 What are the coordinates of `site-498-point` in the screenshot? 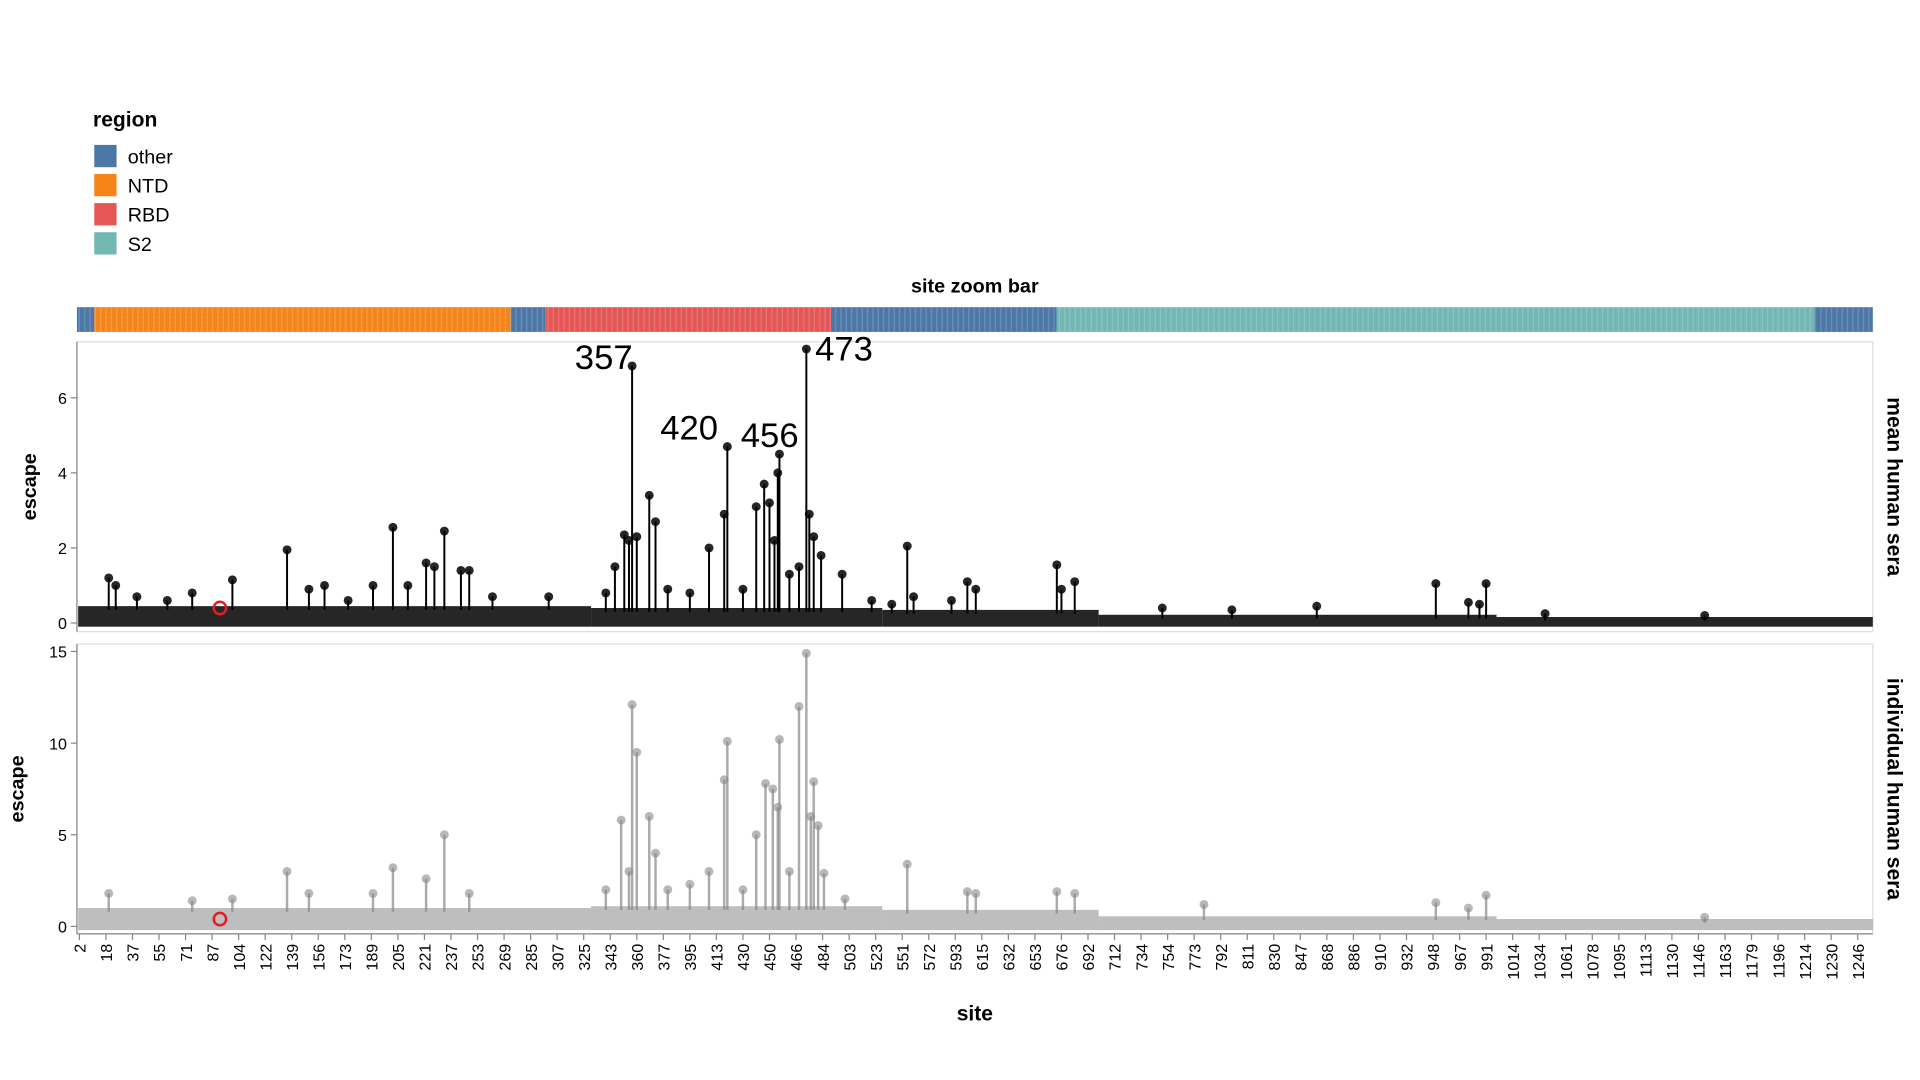 It's located at (842, 574).